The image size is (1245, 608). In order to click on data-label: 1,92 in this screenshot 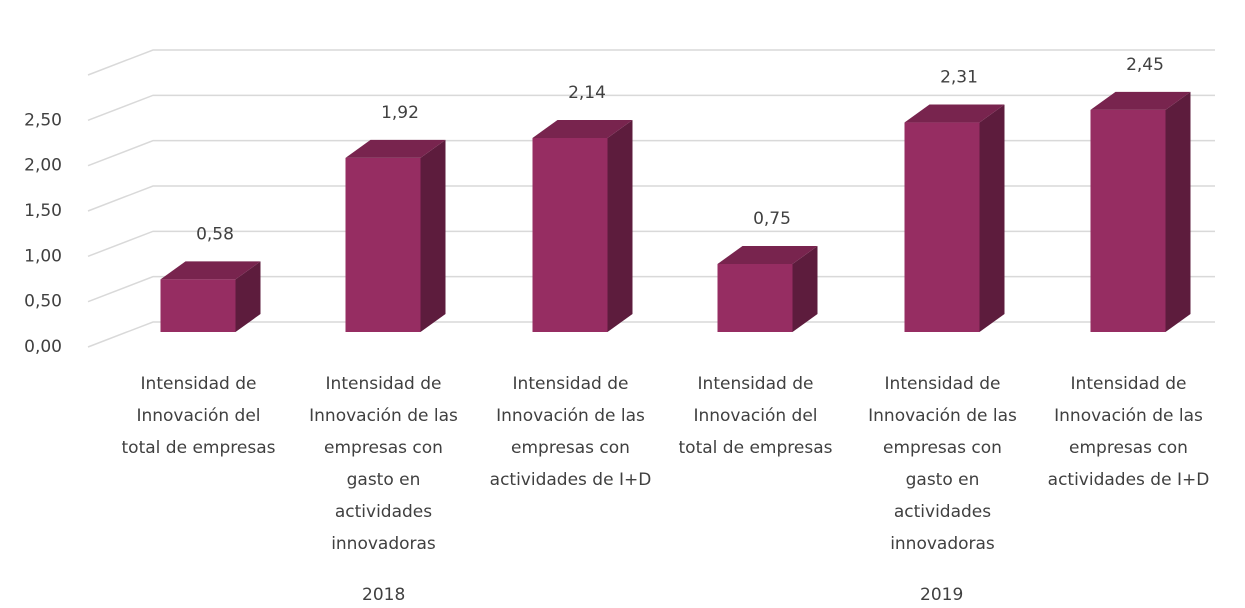, I will do `click(400, 113)`.